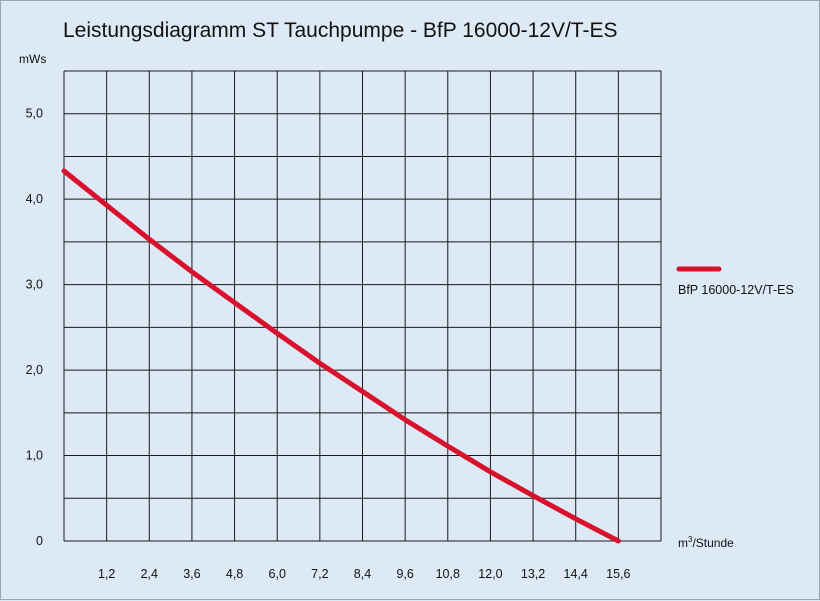  Describe the element at coordinates (34, 114) in the screenshot. I see `y-tick-label: 5,0` at that location.